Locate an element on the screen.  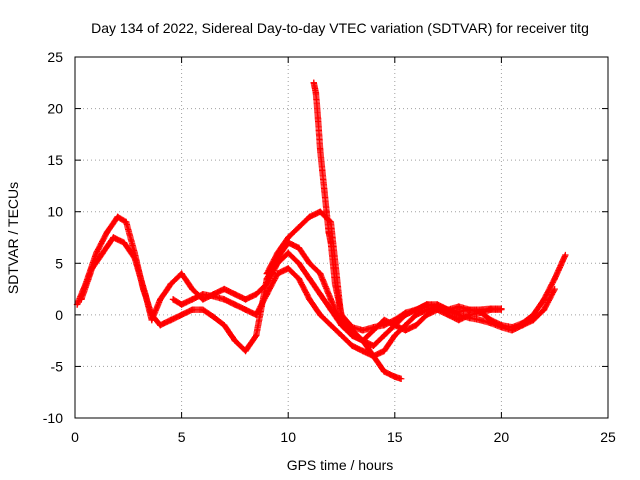
y-tick-label: -10 is located at coordinates (53, 418).